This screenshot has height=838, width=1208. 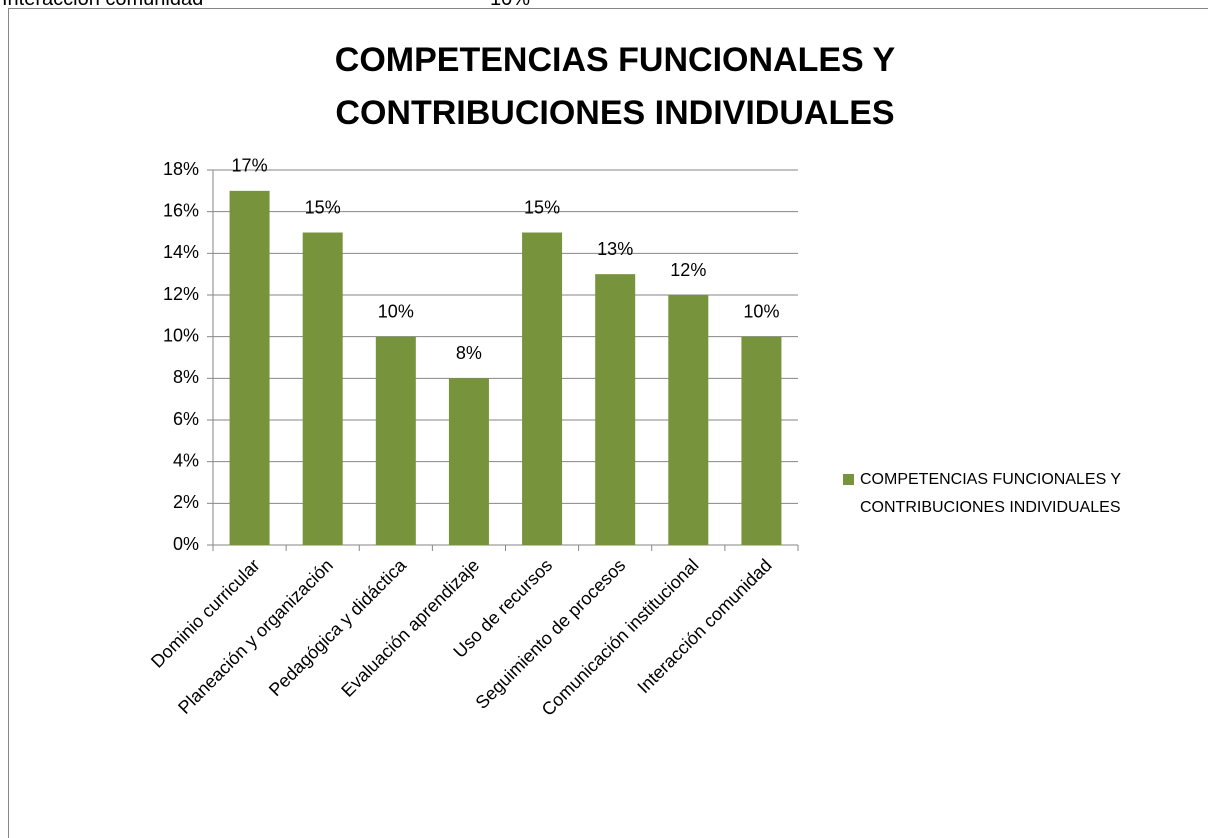 What do you see at coordinates (410, 628) in the screenshot?
I see `x-tick-label: Evaluación aprendizaje` at bounding box center [410, 628].